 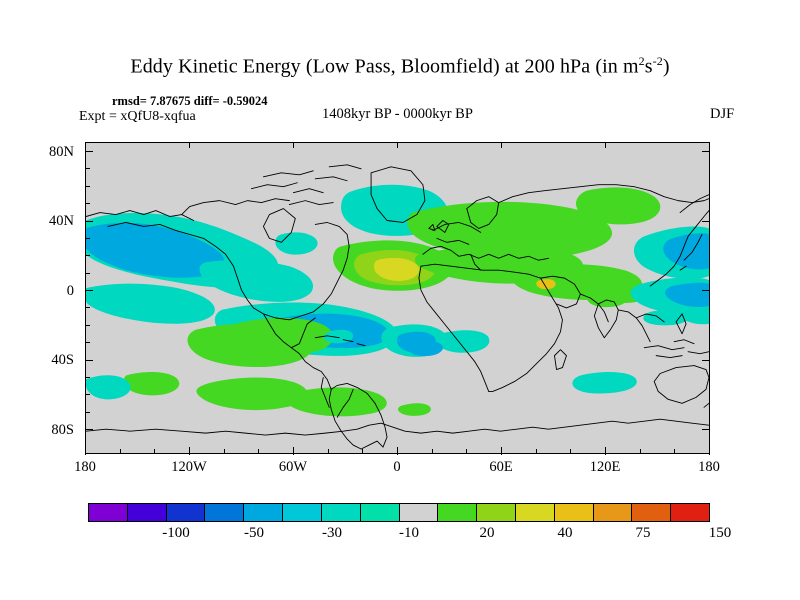 What do you see at coordinates (657, 61) in the screenshot?
I see `title-superscript-2: -2` at bounding box center [657, 61].